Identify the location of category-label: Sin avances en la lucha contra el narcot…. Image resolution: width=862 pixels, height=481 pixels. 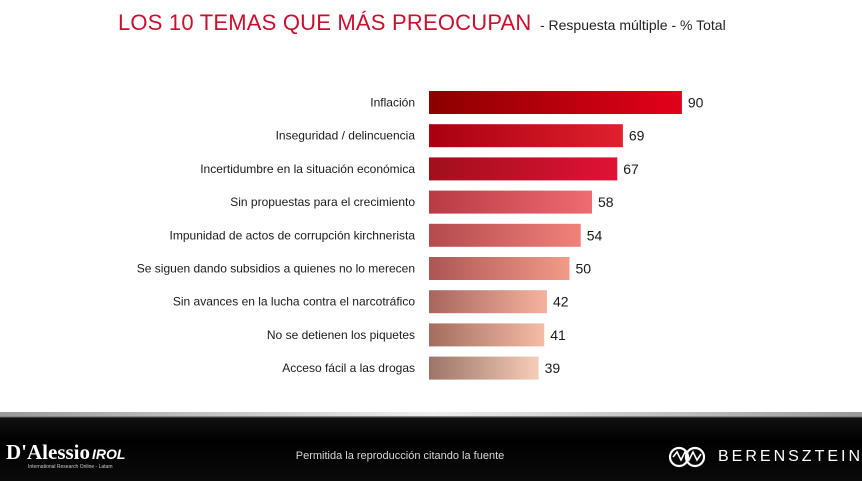
(294, 302).